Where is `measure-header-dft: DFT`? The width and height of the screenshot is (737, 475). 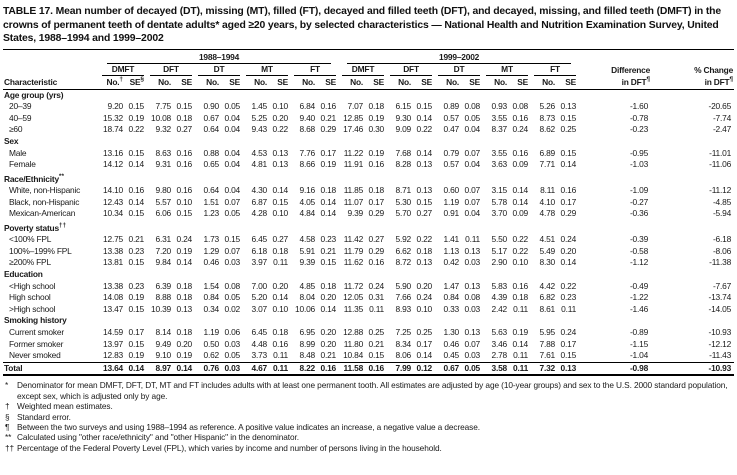
measure-header-dft: DFT is located at coordinates (171, 70).